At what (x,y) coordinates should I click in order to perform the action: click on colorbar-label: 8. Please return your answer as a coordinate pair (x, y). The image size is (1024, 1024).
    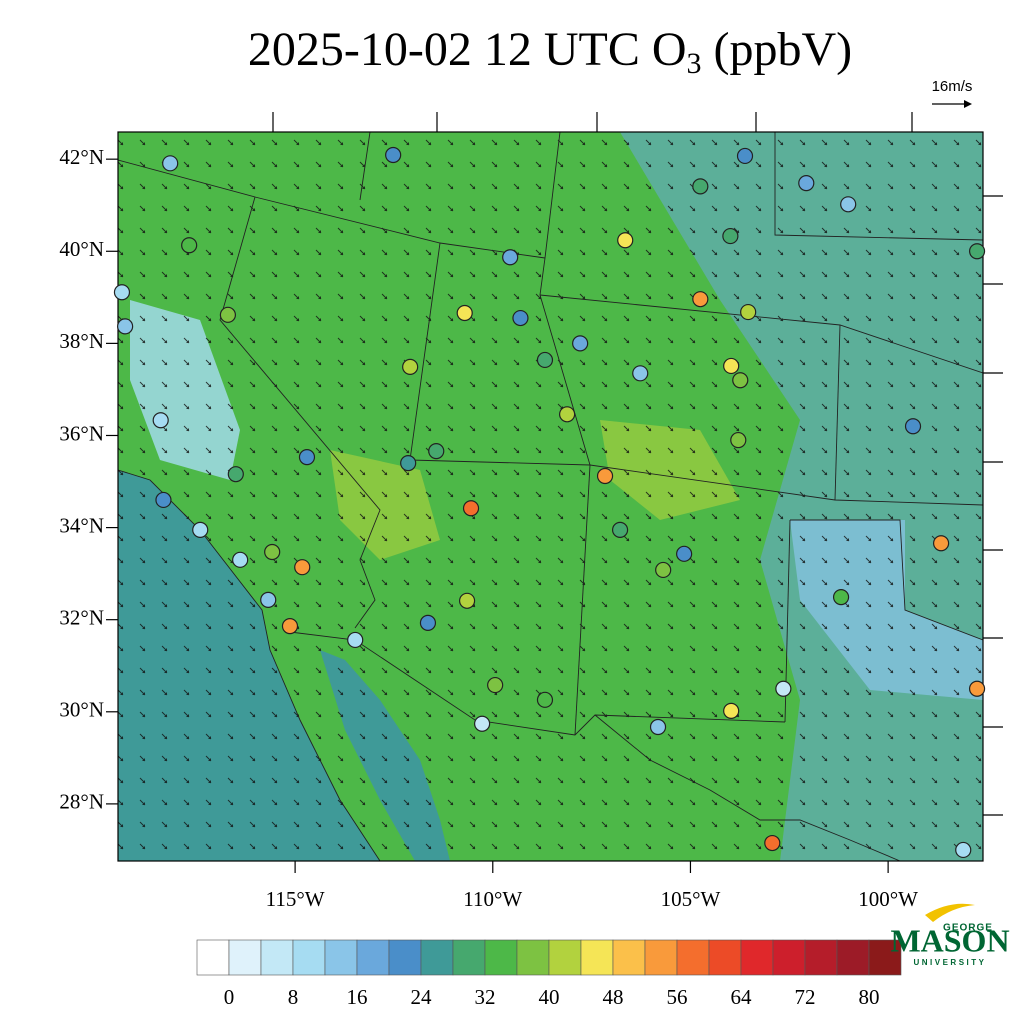
    Looking at the image, I should click on (293, 997).